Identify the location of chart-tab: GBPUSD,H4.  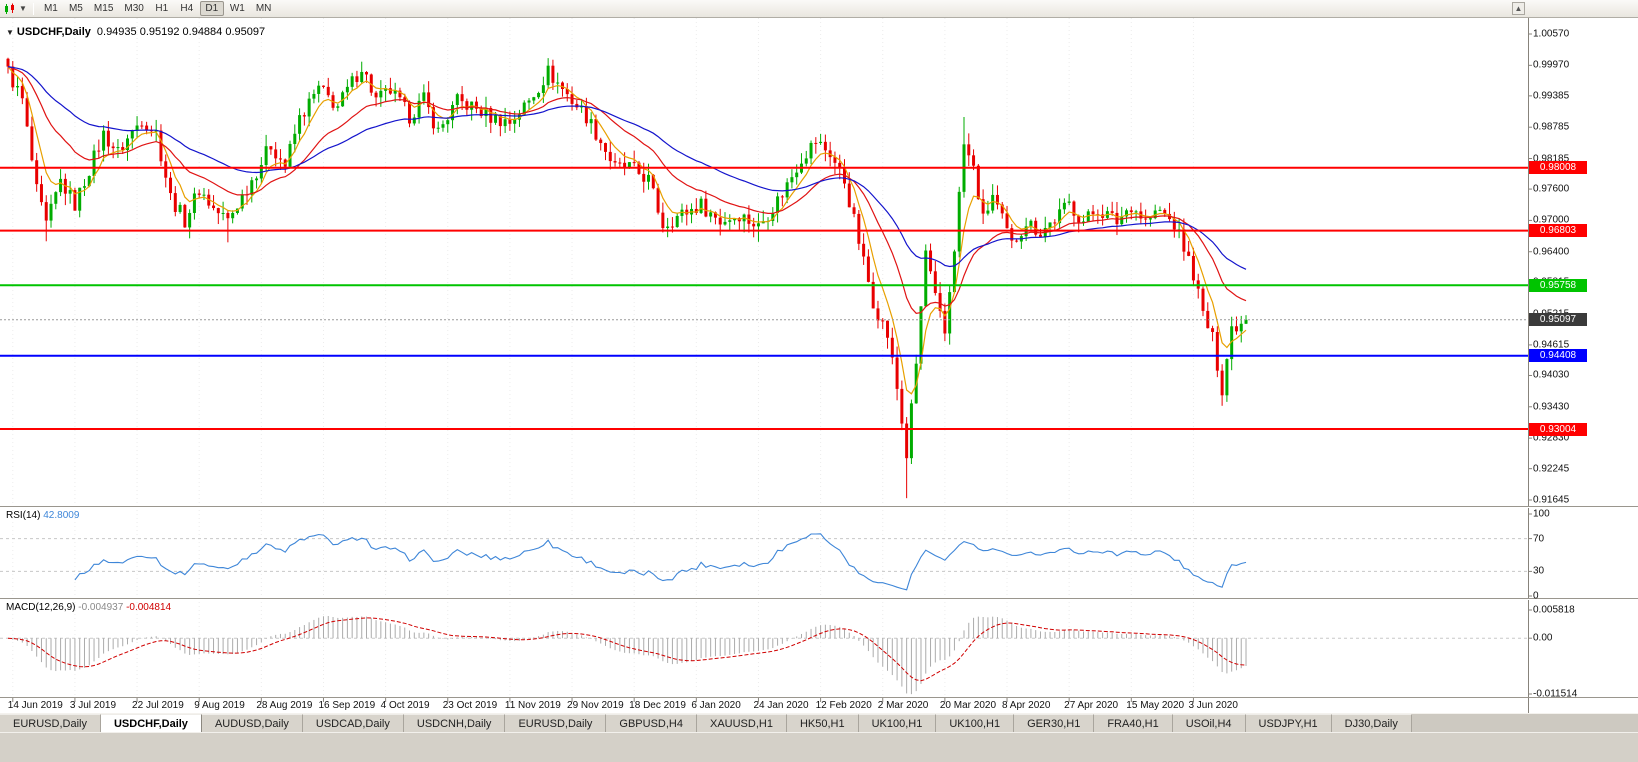
(651, 723).